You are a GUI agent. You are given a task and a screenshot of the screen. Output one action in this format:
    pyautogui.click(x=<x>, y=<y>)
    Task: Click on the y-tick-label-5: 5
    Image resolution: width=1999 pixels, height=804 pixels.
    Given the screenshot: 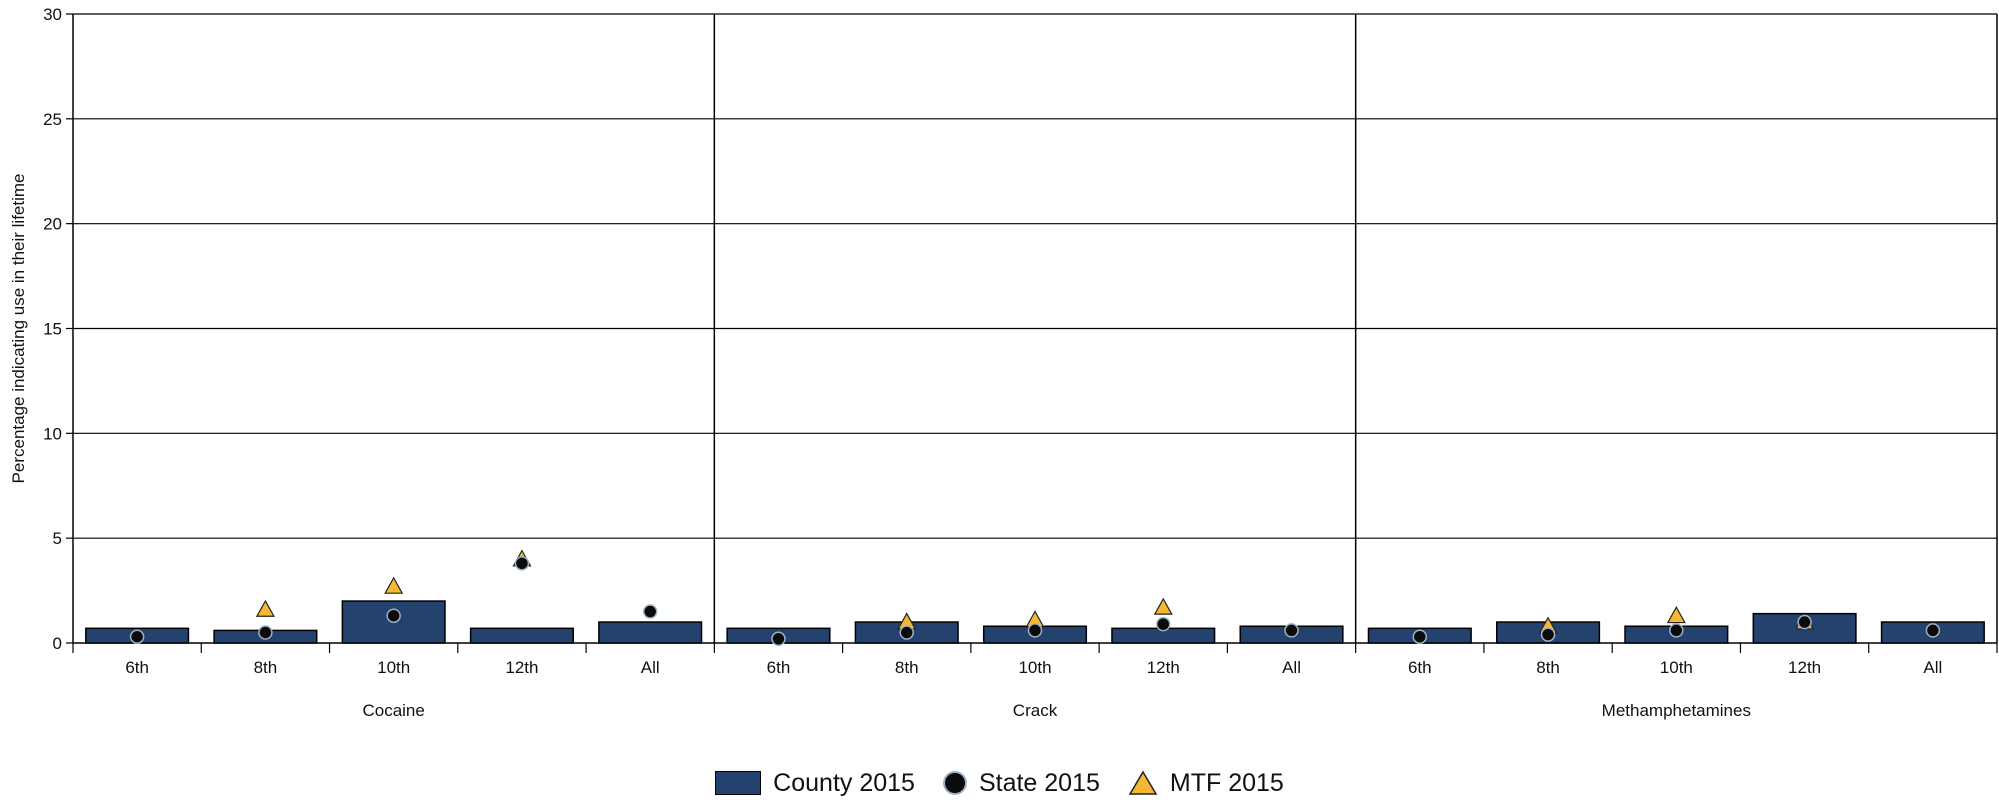 What is the action you would take?
    pyautogui.click(x=57, y=538)
    